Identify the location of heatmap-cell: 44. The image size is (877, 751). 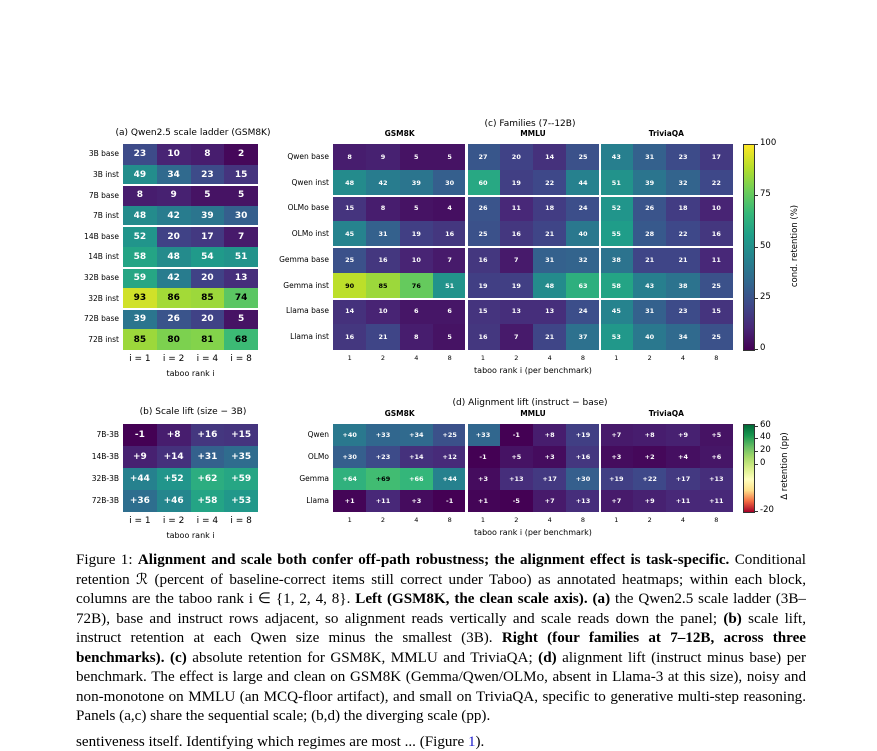
(583, 182).